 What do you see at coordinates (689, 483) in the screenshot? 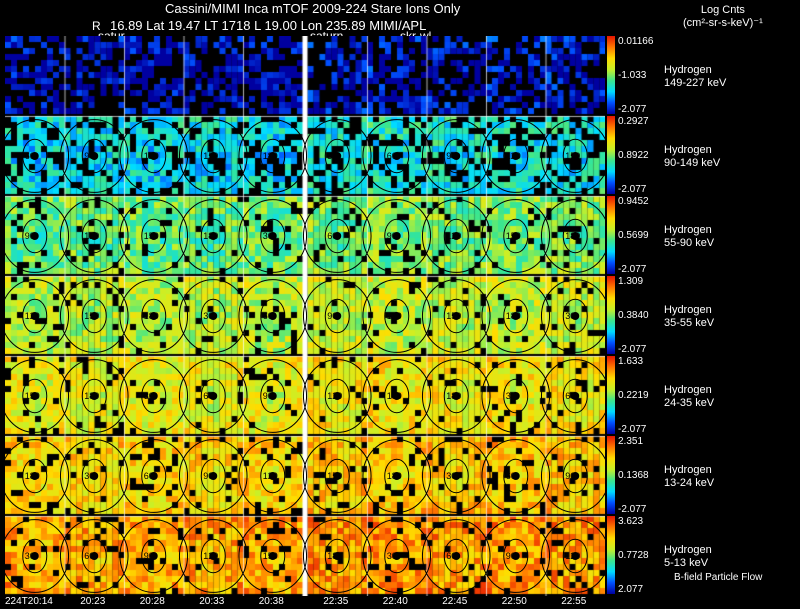
I see `energy-range: 13-24 keV` at bounding box center [689, 483].